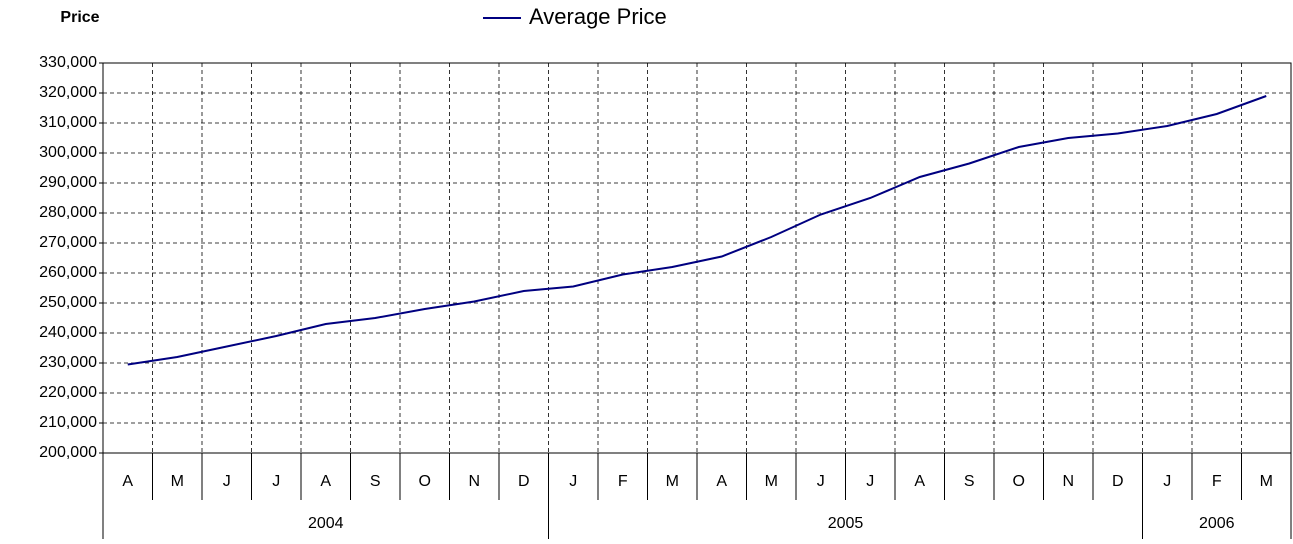 Image resolution: width=1293 pixels, height=544 pixels. I want to click on y-tick-label: 290,000, so click(68, 182).